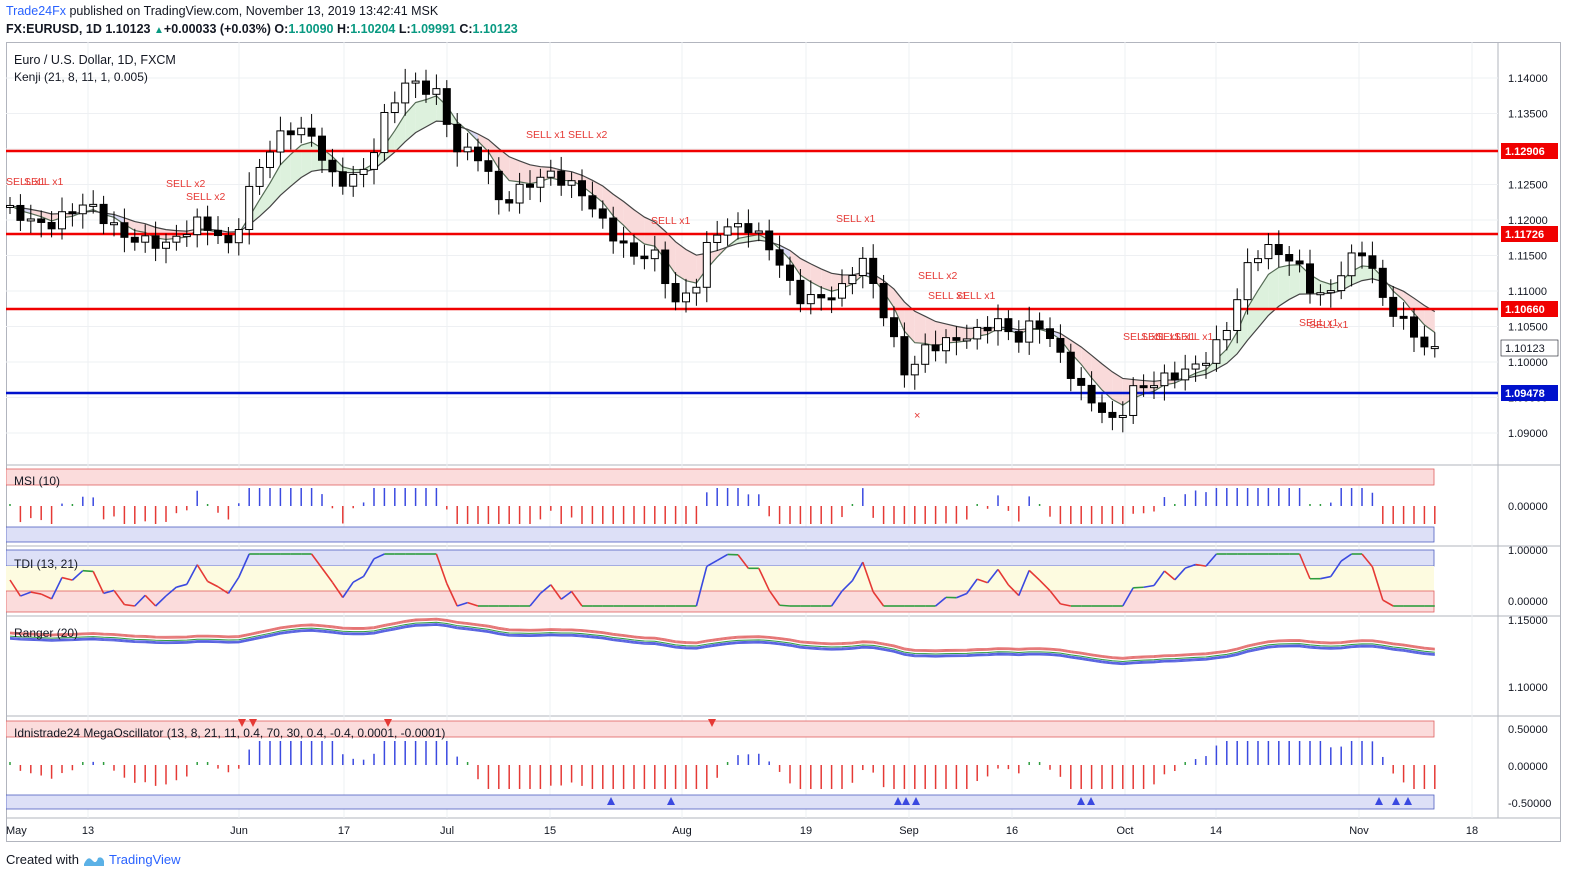 The image size is (1572, 881). I want to click on author-link: Trade24Fx, so click(36, 11).